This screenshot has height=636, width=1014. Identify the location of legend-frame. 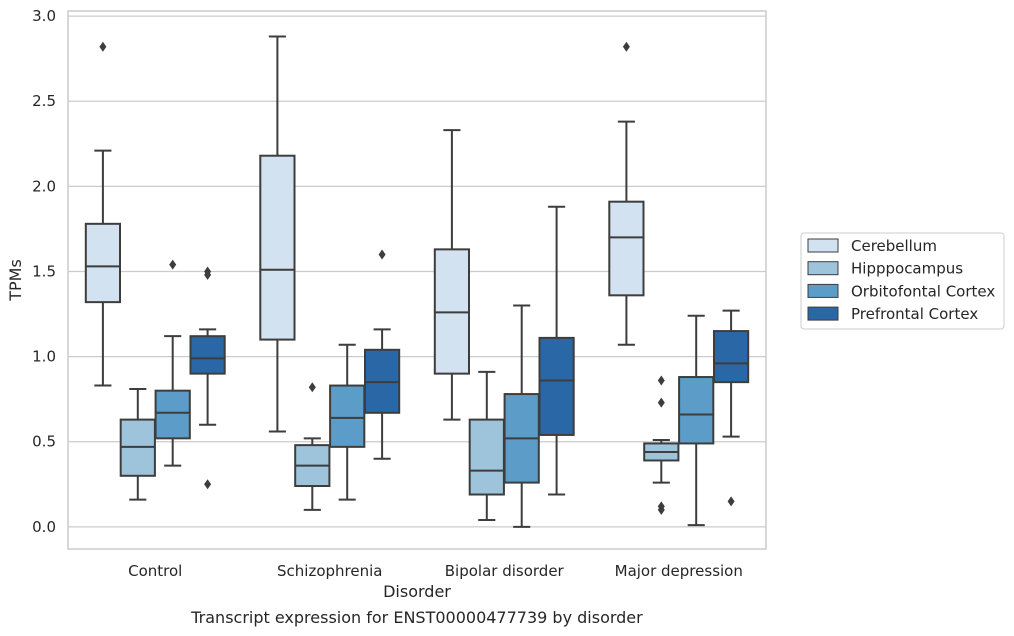
(902, 281).